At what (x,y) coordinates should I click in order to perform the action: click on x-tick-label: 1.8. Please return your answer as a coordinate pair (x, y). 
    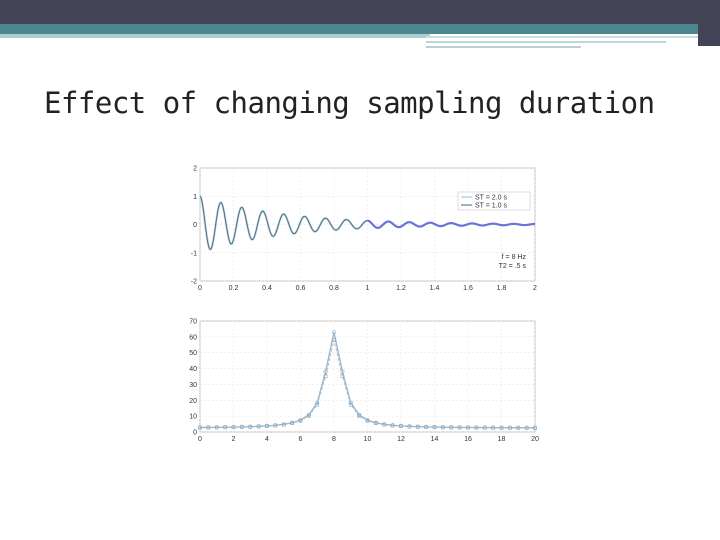
    Looking at the image, I should click on (502, 288).